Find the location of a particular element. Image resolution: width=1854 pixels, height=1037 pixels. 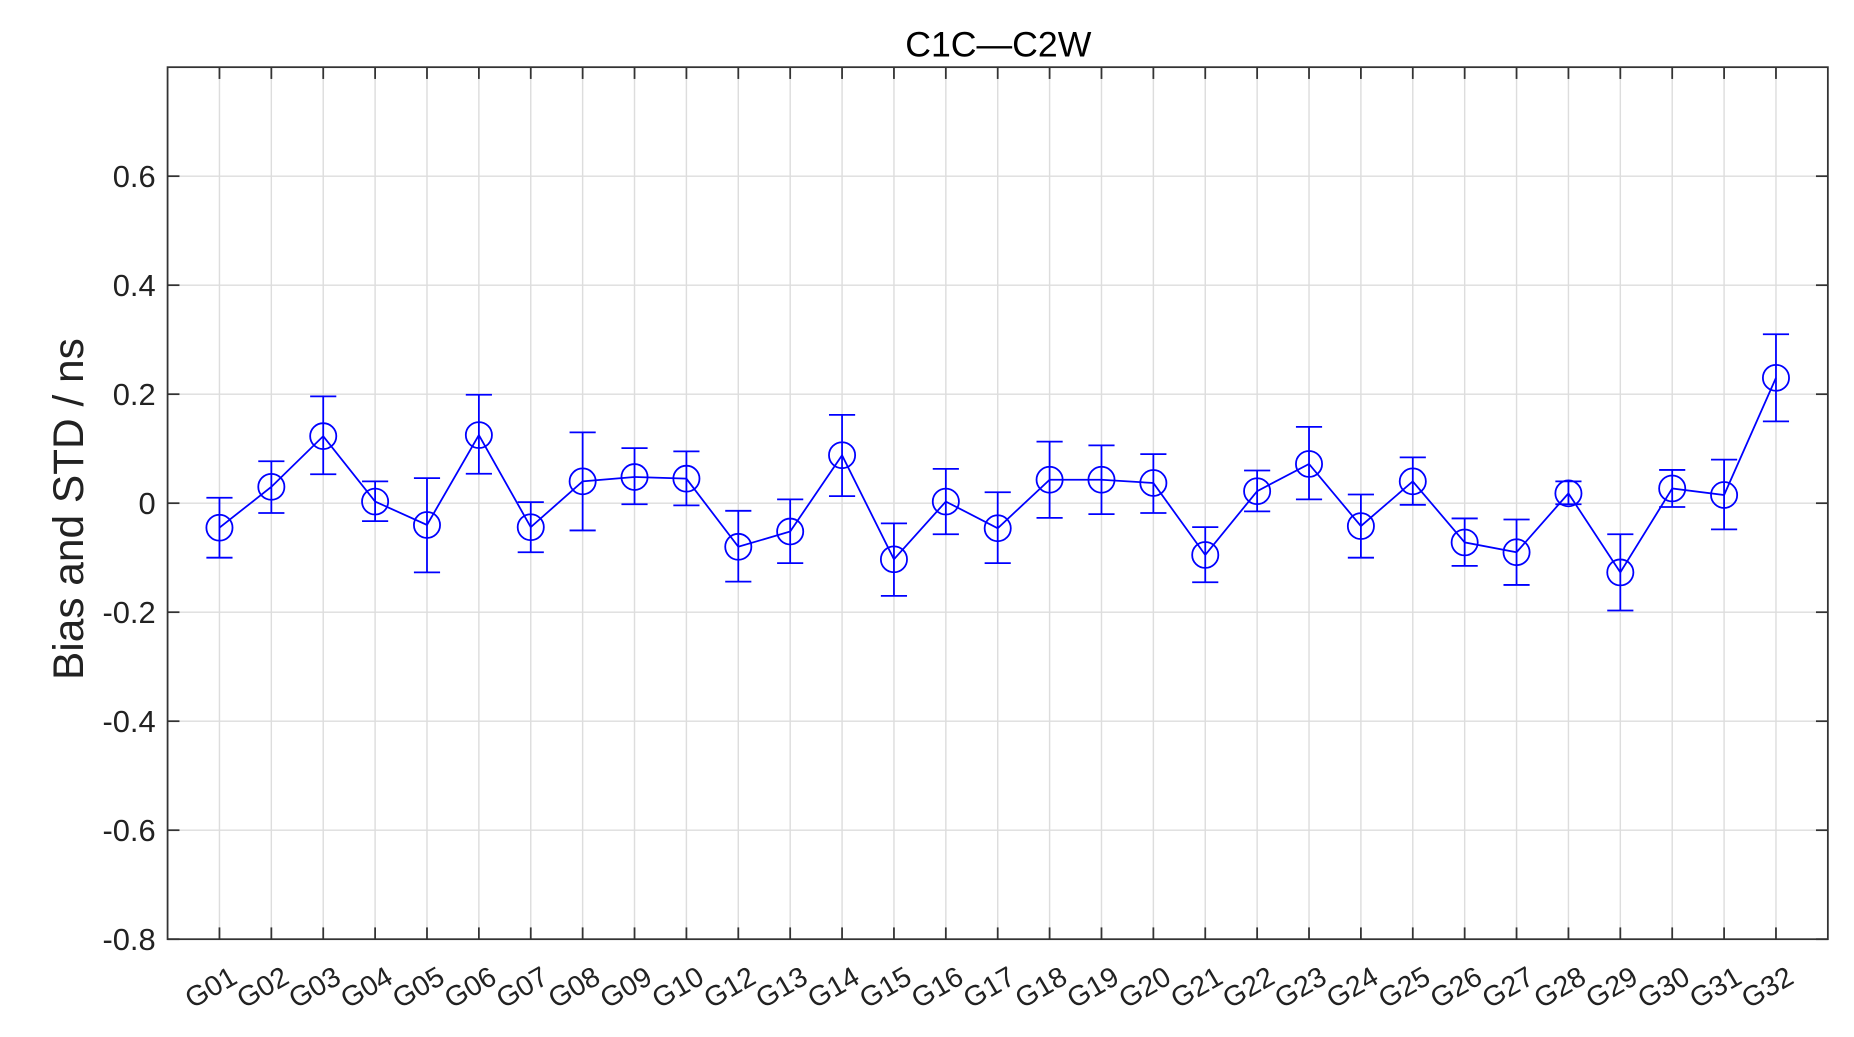

y-tick-label: 0 is located at coordinates (147, 503).